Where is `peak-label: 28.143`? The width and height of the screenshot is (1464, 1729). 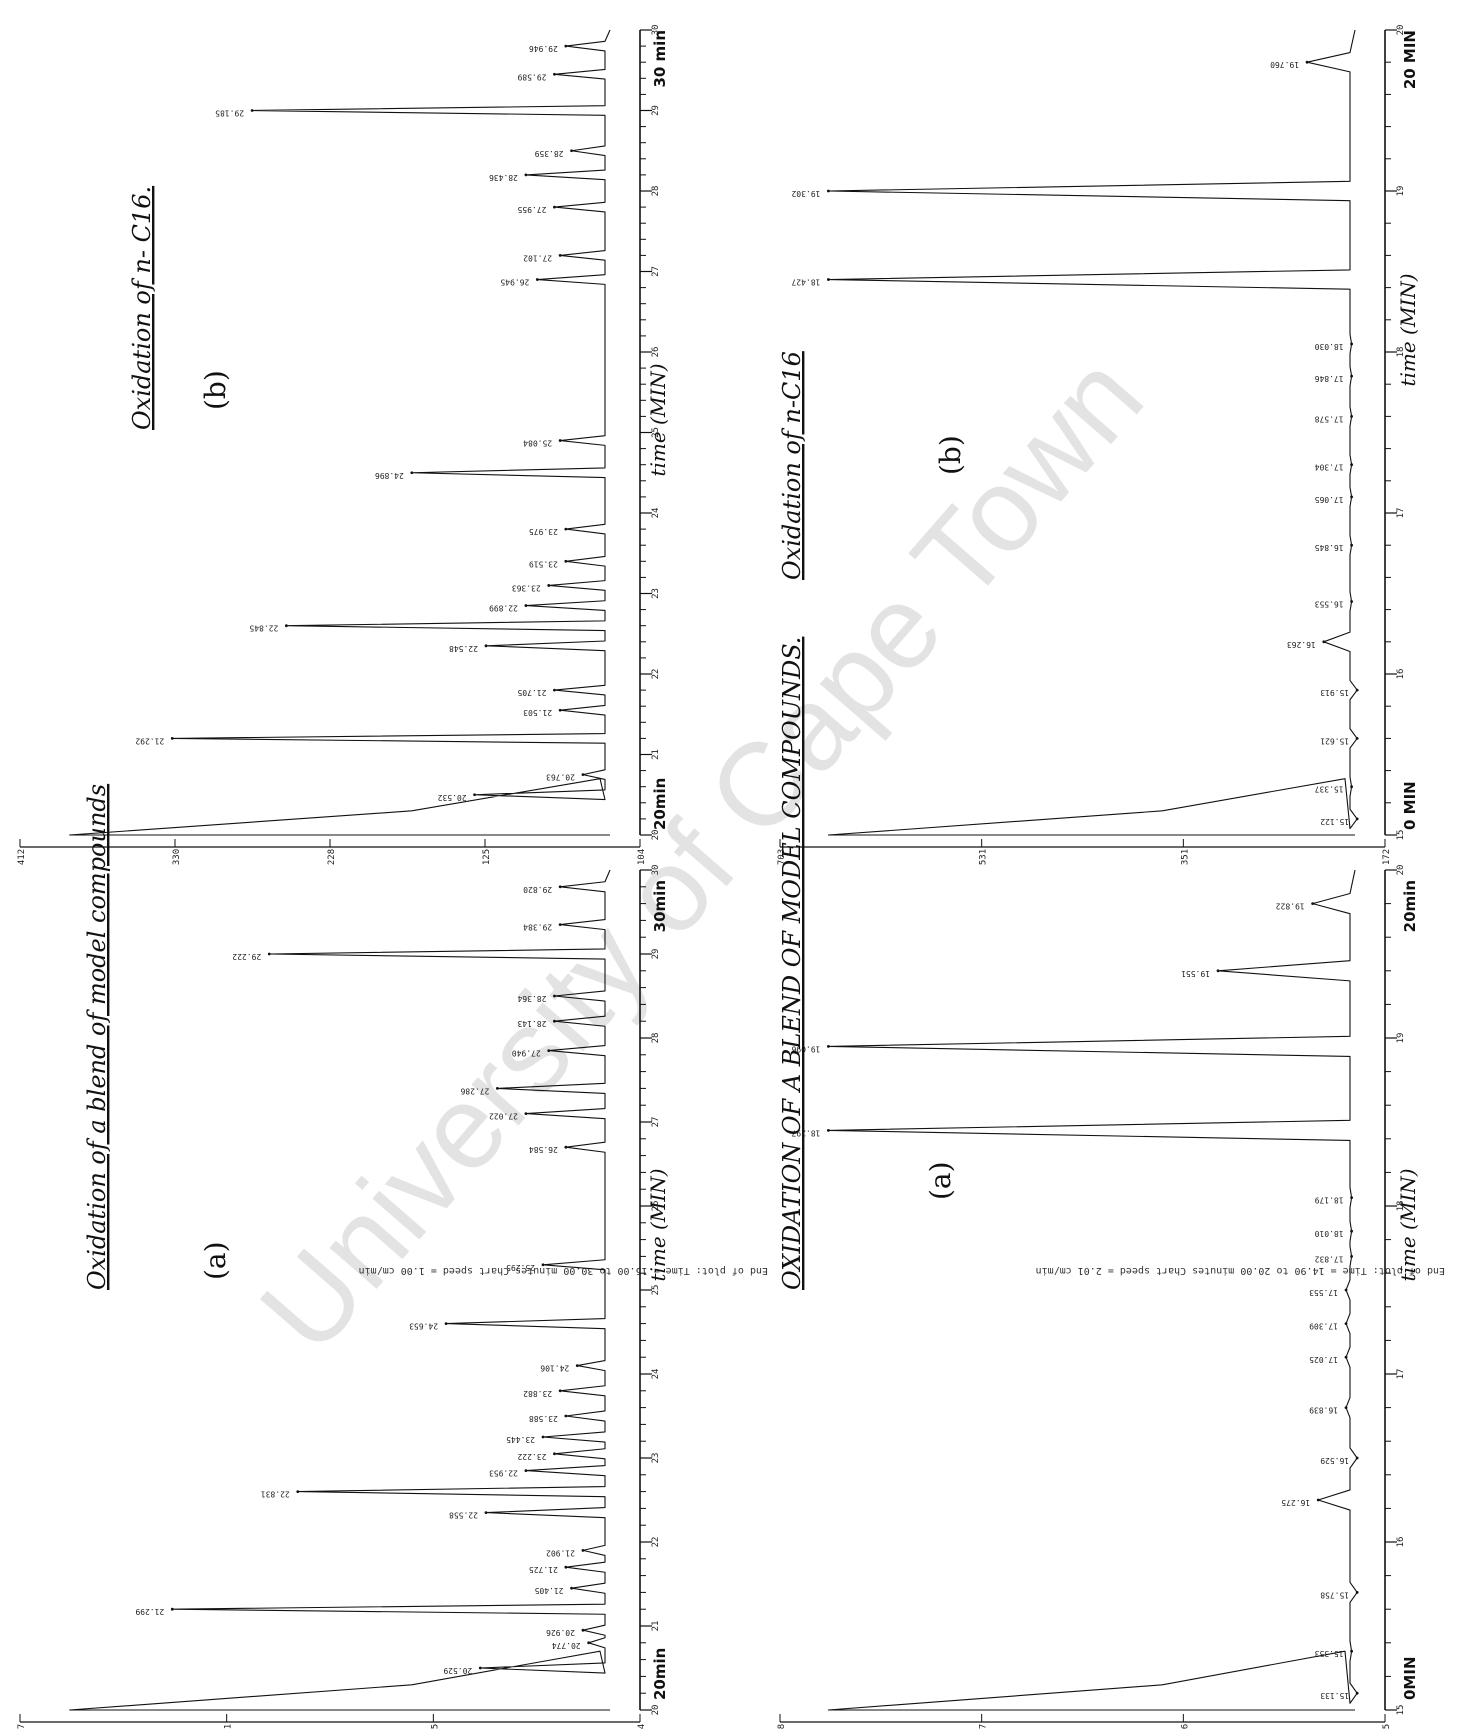
peak-label: 28.143 is located at coordinates (531, 1023).